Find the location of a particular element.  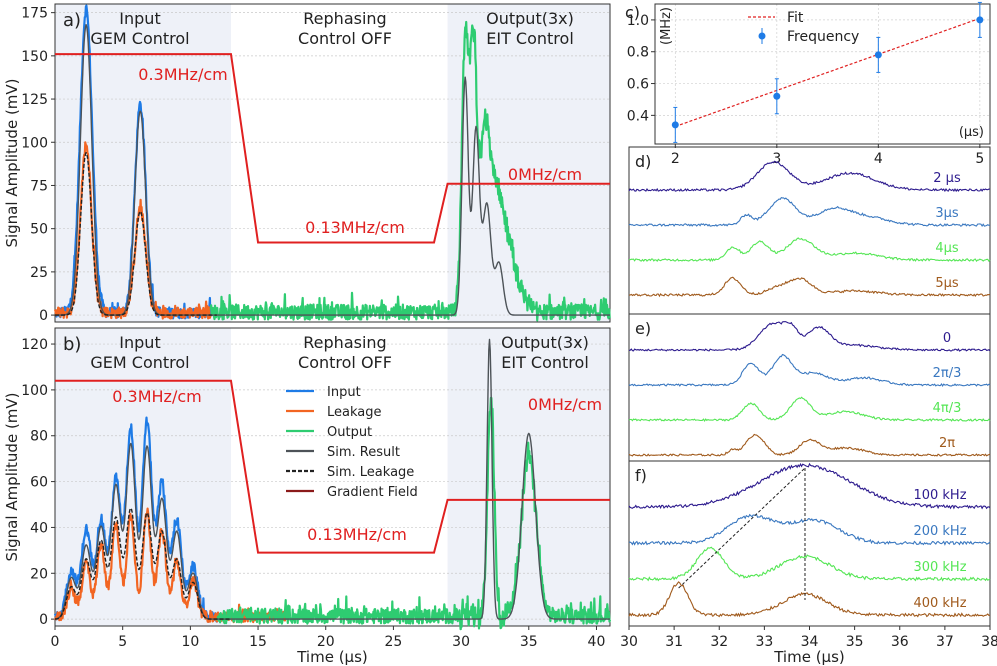

y-tick-label: 125 is located at coordinates (34, 100).